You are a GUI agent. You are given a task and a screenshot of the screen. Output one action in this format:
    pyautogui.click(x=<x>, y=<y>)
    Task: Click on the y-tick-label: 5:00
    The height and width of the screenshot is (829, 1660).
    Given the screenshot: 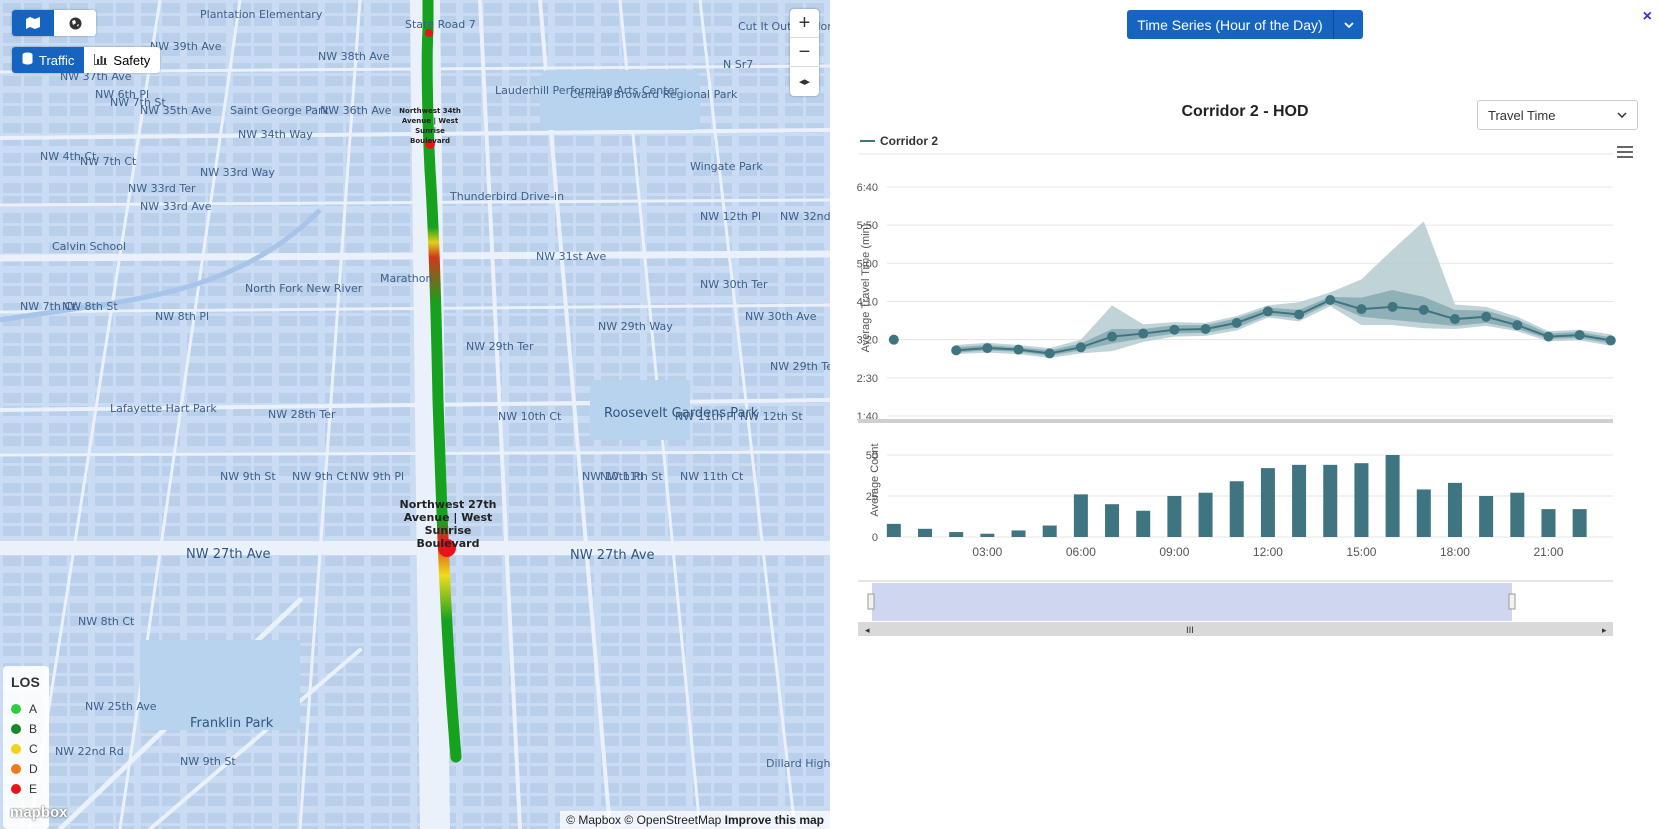 What is the action you would take?
    pyautogui.click(x=867, y=264)
    